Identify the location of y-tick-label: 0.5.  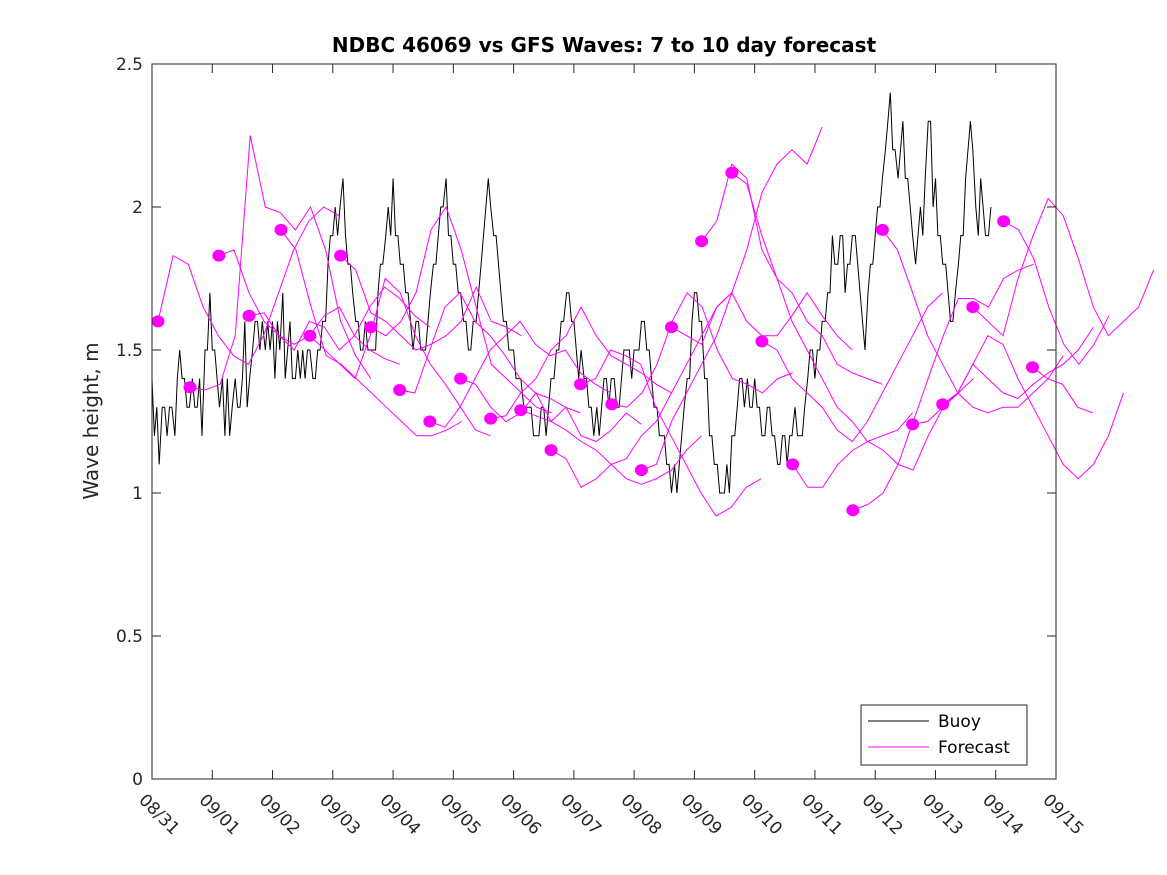
(129, 637).